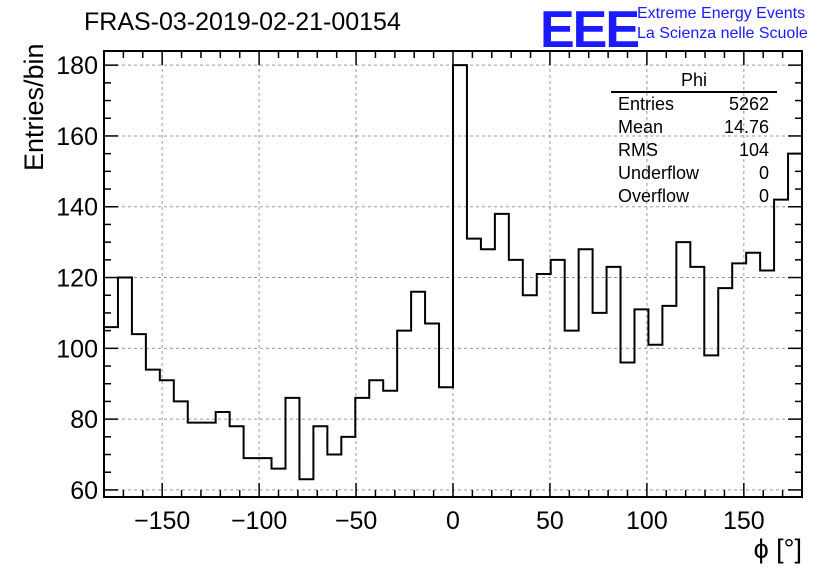  What do you see at coordinates (259, 521) in the screenshot?
I see `x-tick-label: −100` at bounding box center [259, 521].